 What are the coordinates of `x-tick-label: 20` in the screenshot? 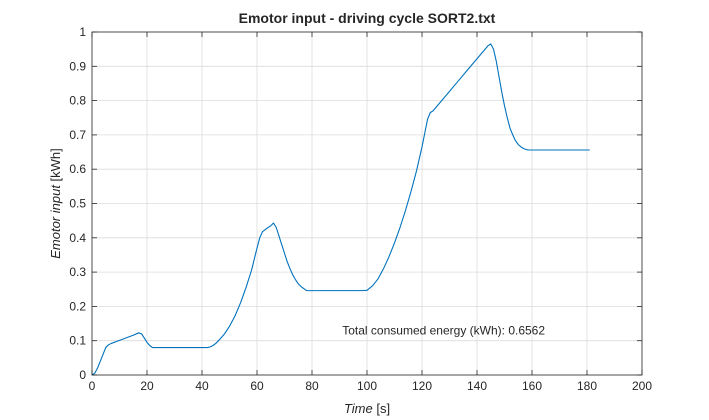 It's located at (147, 386).